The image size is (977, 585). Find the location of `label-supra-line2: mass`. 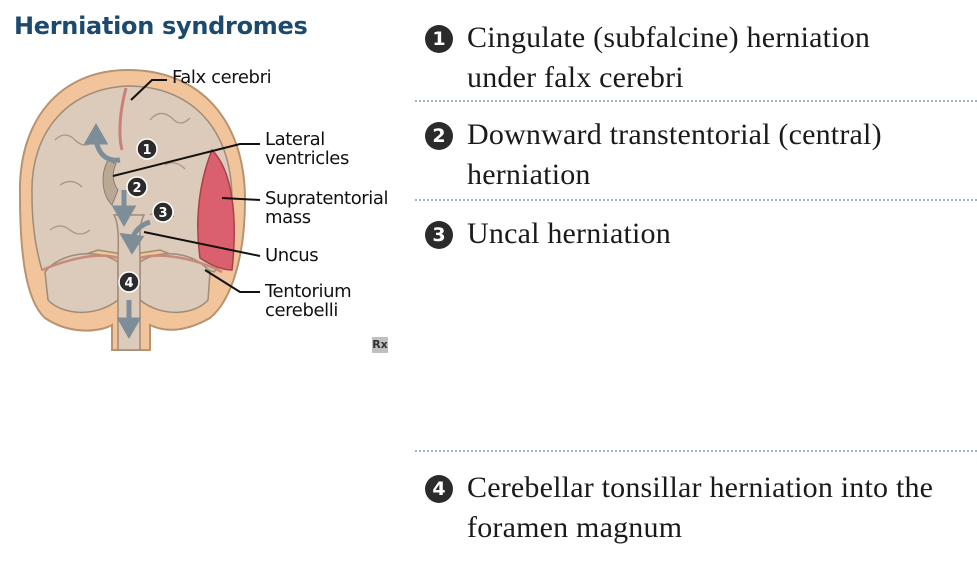

label-supra-line2: mass is located at coordinates (326, 217).